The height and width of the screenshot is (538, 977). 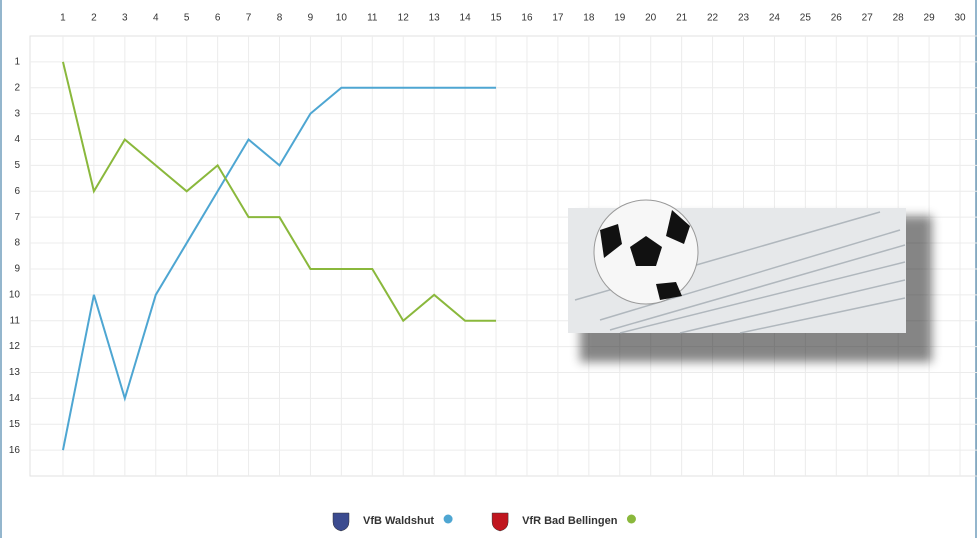 What do you see at coordinates (496, 18) in the screenshot?
I see `x-tick-label: 15` at bounding box center [496, 18].